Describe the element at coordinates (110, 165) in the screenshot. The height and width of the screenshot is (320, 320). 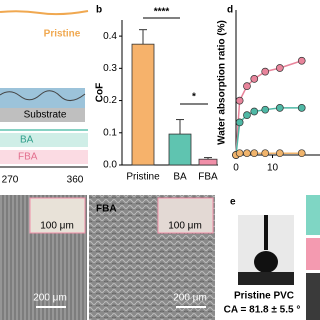
I see `y-tick-label: 0.0` at that location.